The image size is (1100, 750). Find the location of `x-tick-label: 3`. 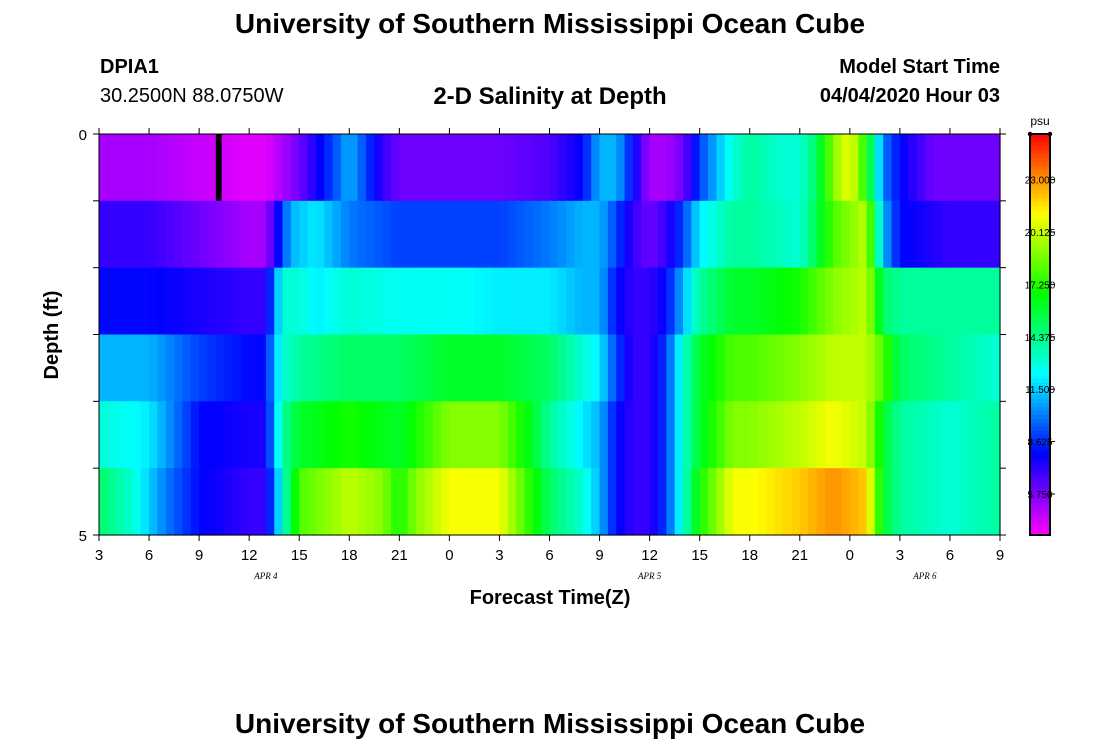

x-tick-label: 3 is located at coordinates (499, 555).